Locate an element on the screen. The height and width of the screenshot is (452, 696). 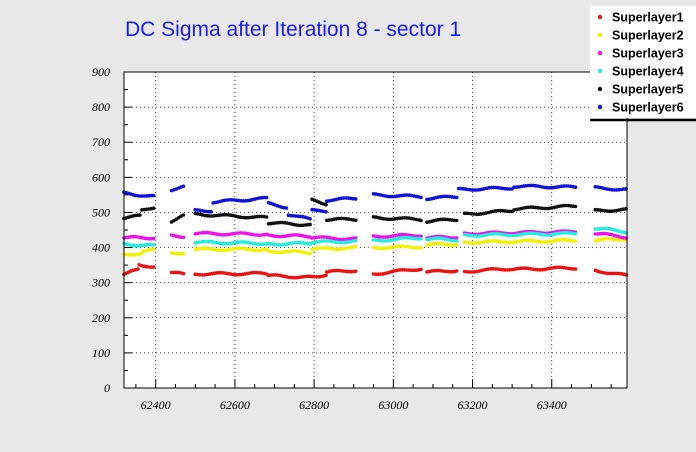
x-tick-label: 62800 is located at coordinates (314, 405).